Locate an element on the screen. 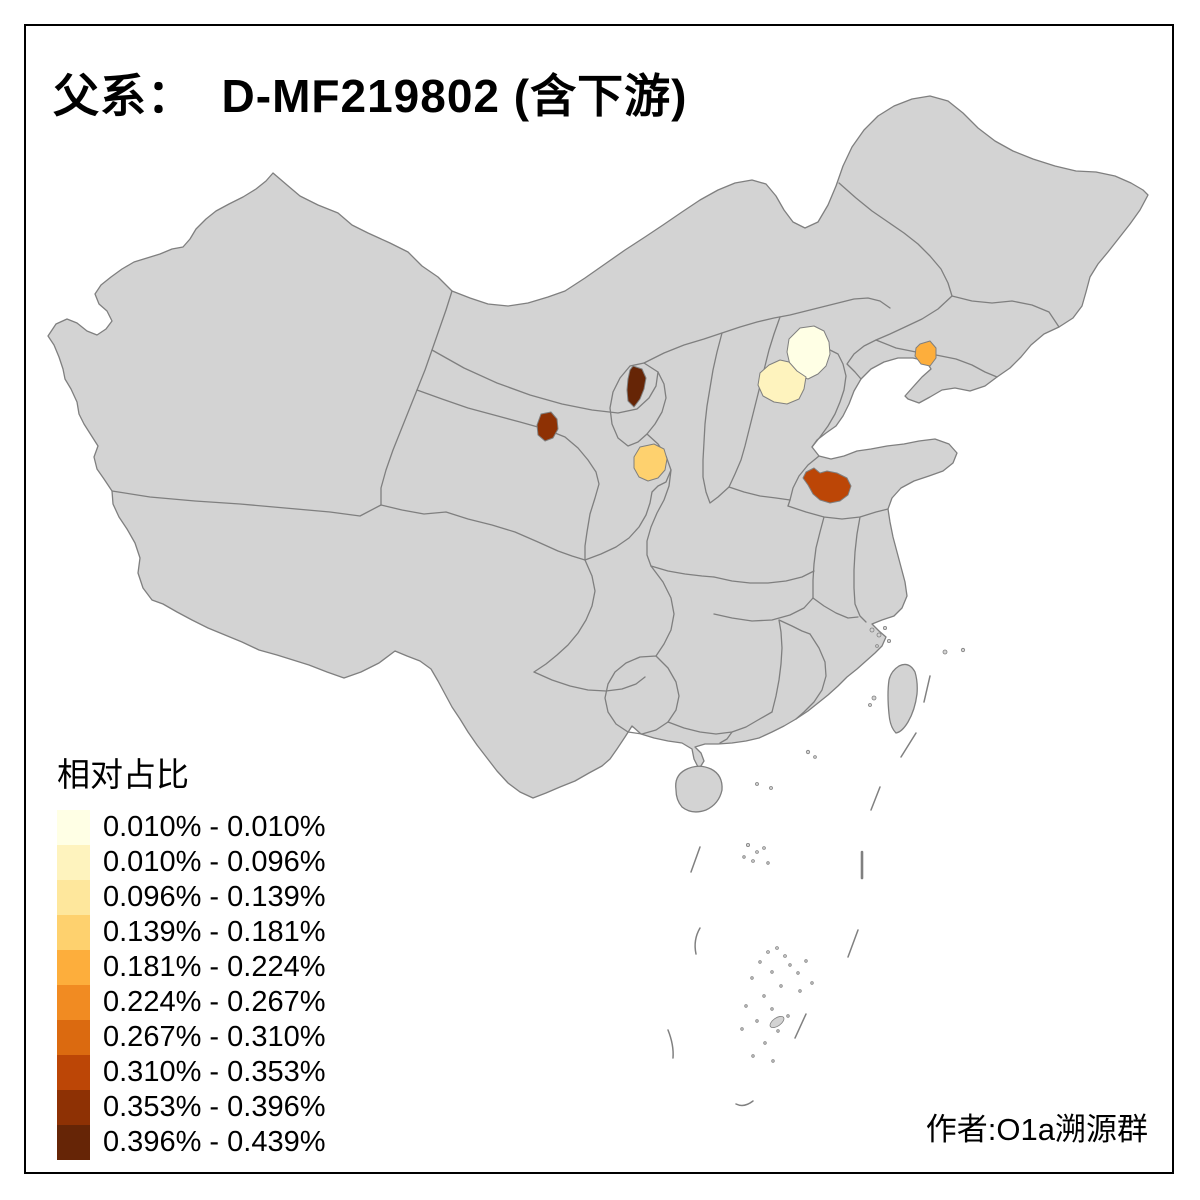 The width and height of the screenshot is (1200, 1200). legend-title: 相对占比 is located at coordinates (123, 774).